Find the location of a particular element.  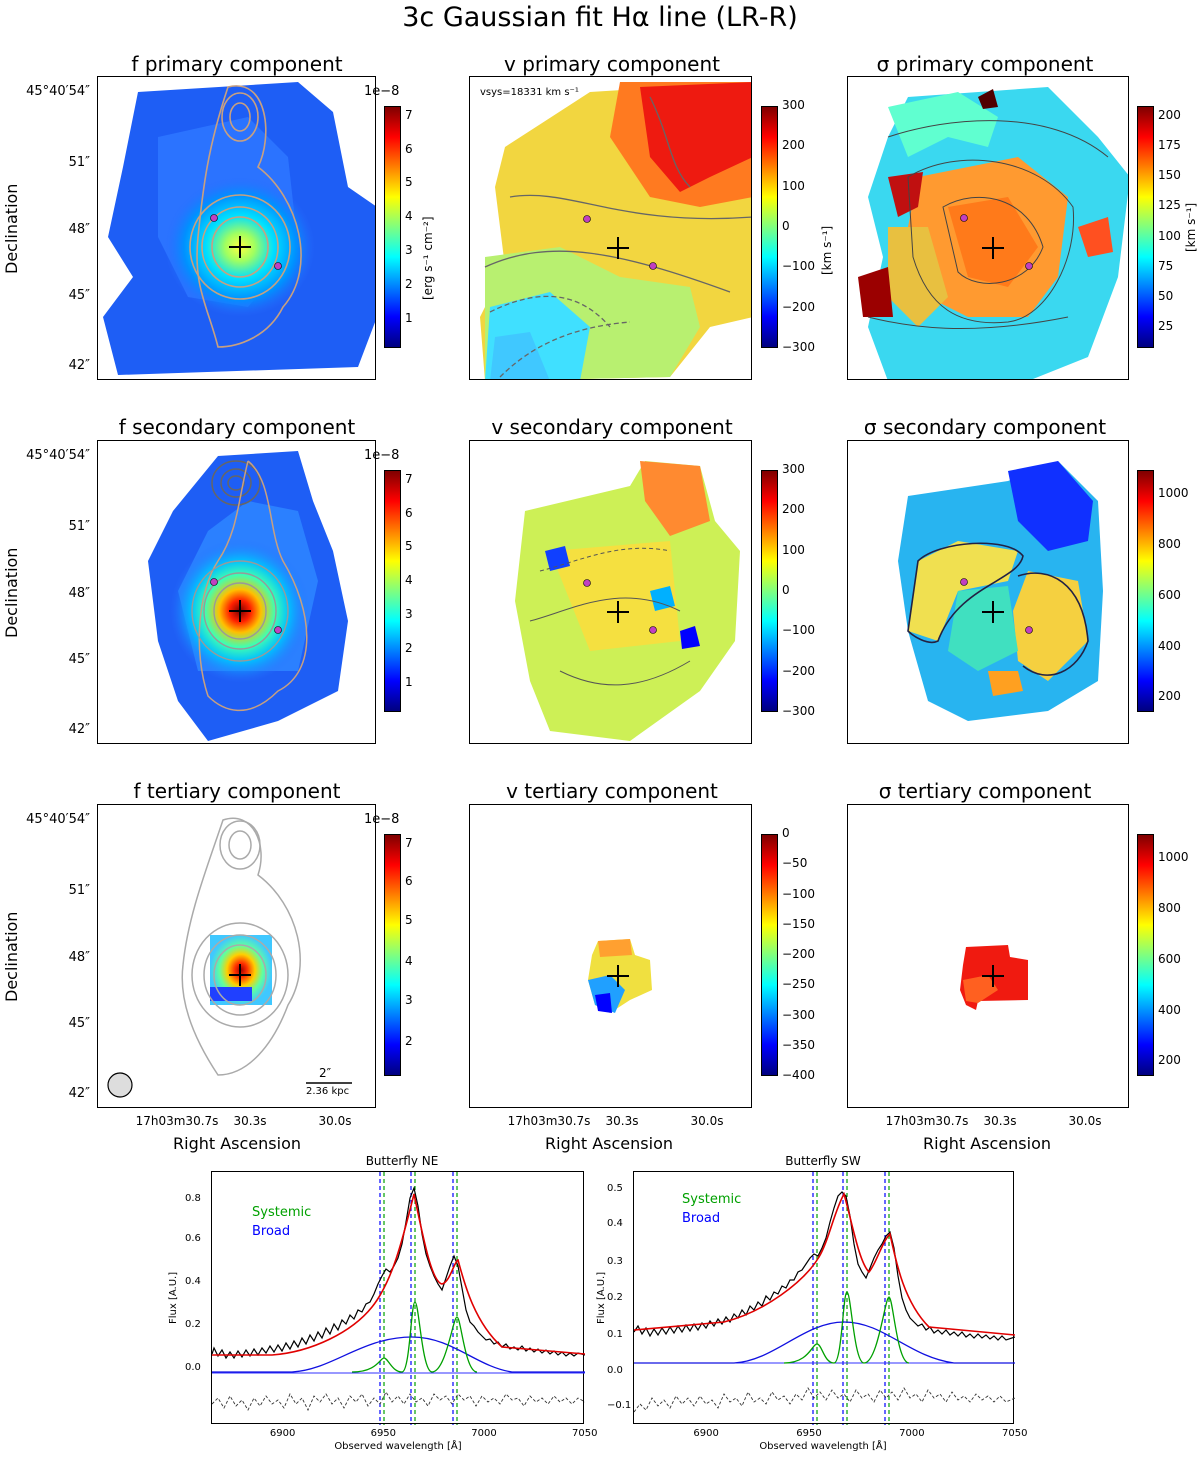

spectrum-xtick-label: 7050 is located at coordinates (1015, 1433).